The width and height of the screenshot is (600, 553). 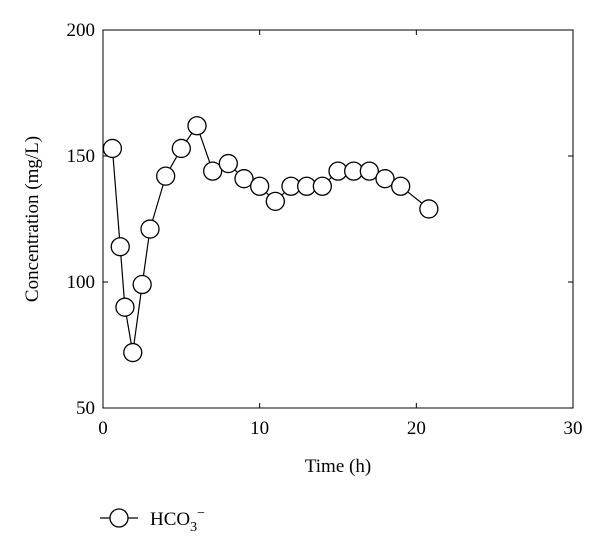 What do you see at coordinates (32, 219) in the screenshot?
I see `y-axis-title: Concentration (mg/L)` at bounding box center [32, 219].